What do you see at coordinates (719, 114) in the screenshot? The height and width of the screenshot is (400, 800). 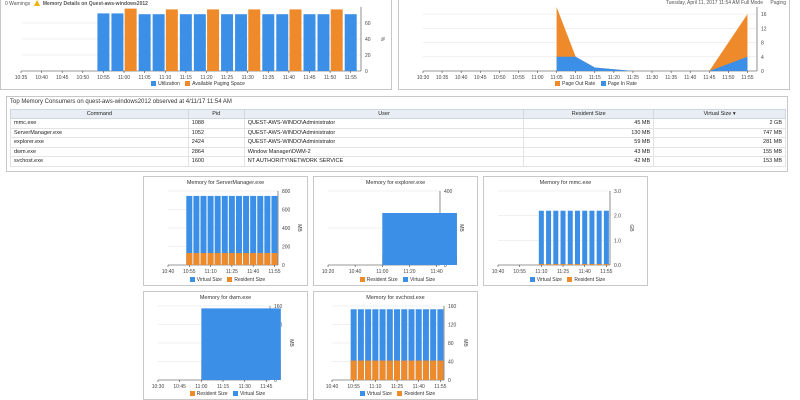 I see `col-header-virtual-size: Virtual Size ▾` at bounding box center [719, 114].